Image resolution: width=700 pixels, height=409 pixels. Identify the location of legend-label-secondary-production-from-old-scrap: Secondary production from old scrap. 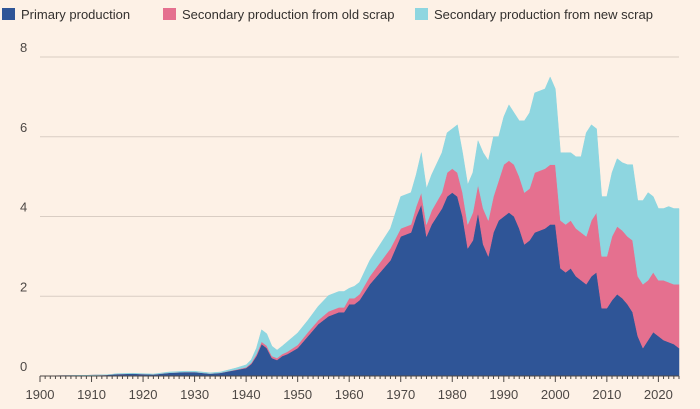
(288, 14).